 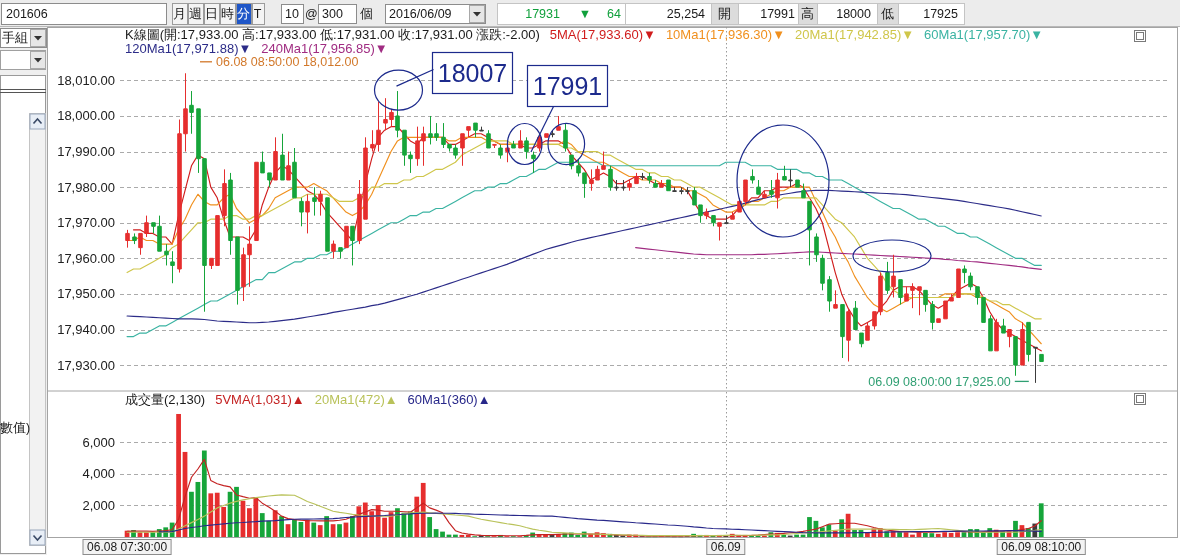 What do you see at coordinates (86, 187) in the screenshot?
I see `y-tick-label: 17,980.00` at bounding box center [86, 187].